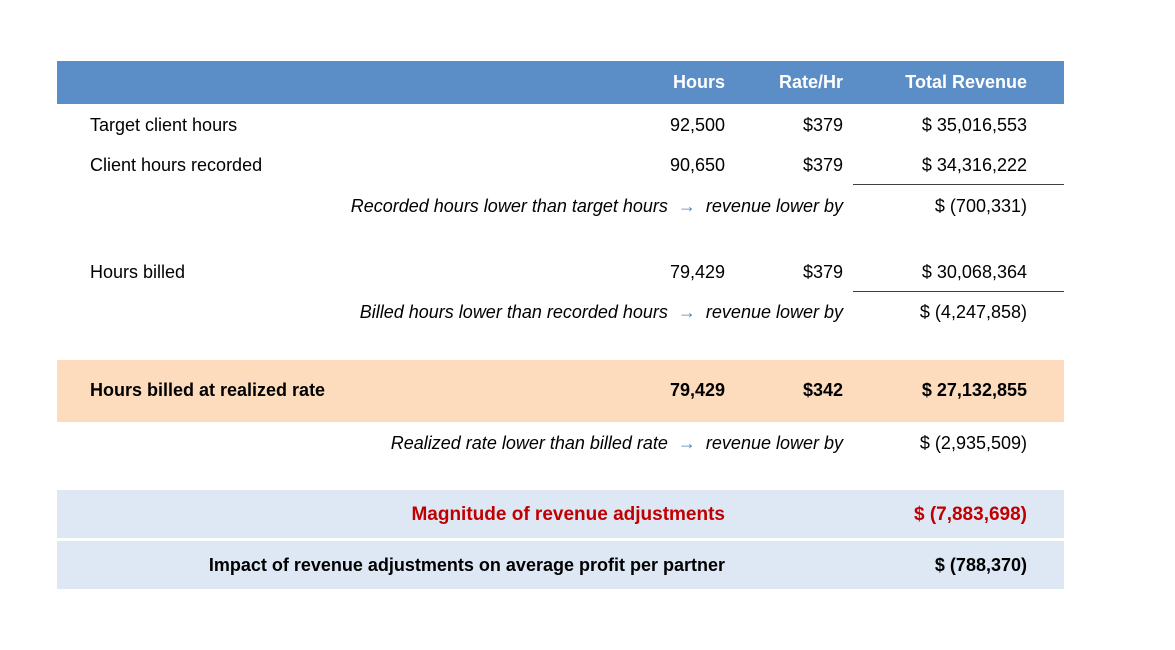 The height and width of the screenshot is (650, 1175). I want to click on summary-label: Magnitude of revenue adjustments, so click(568, 514).